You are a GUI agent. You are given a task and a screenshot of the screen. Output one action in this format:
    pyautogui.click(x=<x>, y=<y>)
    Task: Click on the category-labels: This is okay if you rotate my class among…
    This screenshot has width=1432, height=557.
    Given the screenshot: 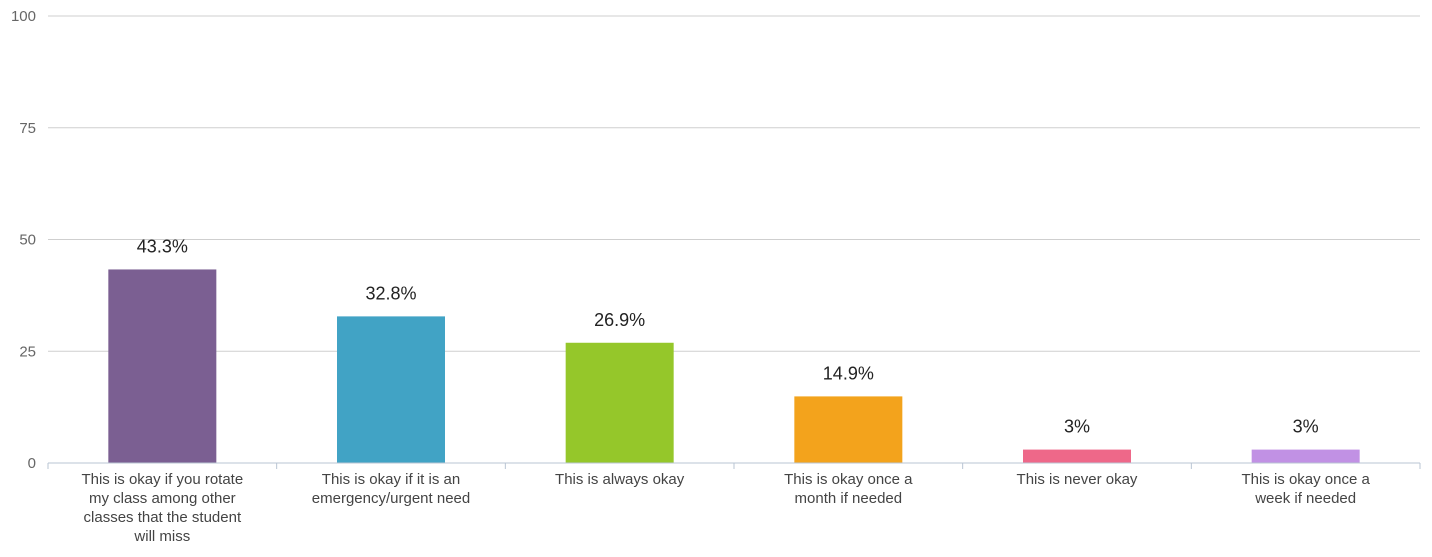 What is the action you would take?
    pyautogui.click(x=725, y=508)
    